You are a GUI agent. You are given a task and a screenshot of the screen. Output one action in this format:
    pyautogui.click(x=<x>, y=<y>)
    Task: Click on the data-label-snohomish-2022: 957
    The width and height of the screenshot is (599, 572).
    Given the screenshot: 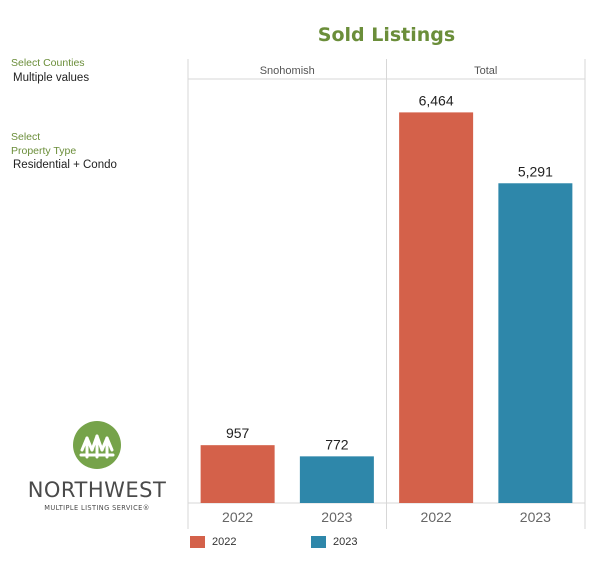 What is the action you would take?
    pyautogui.click(x=238, y=433)
    